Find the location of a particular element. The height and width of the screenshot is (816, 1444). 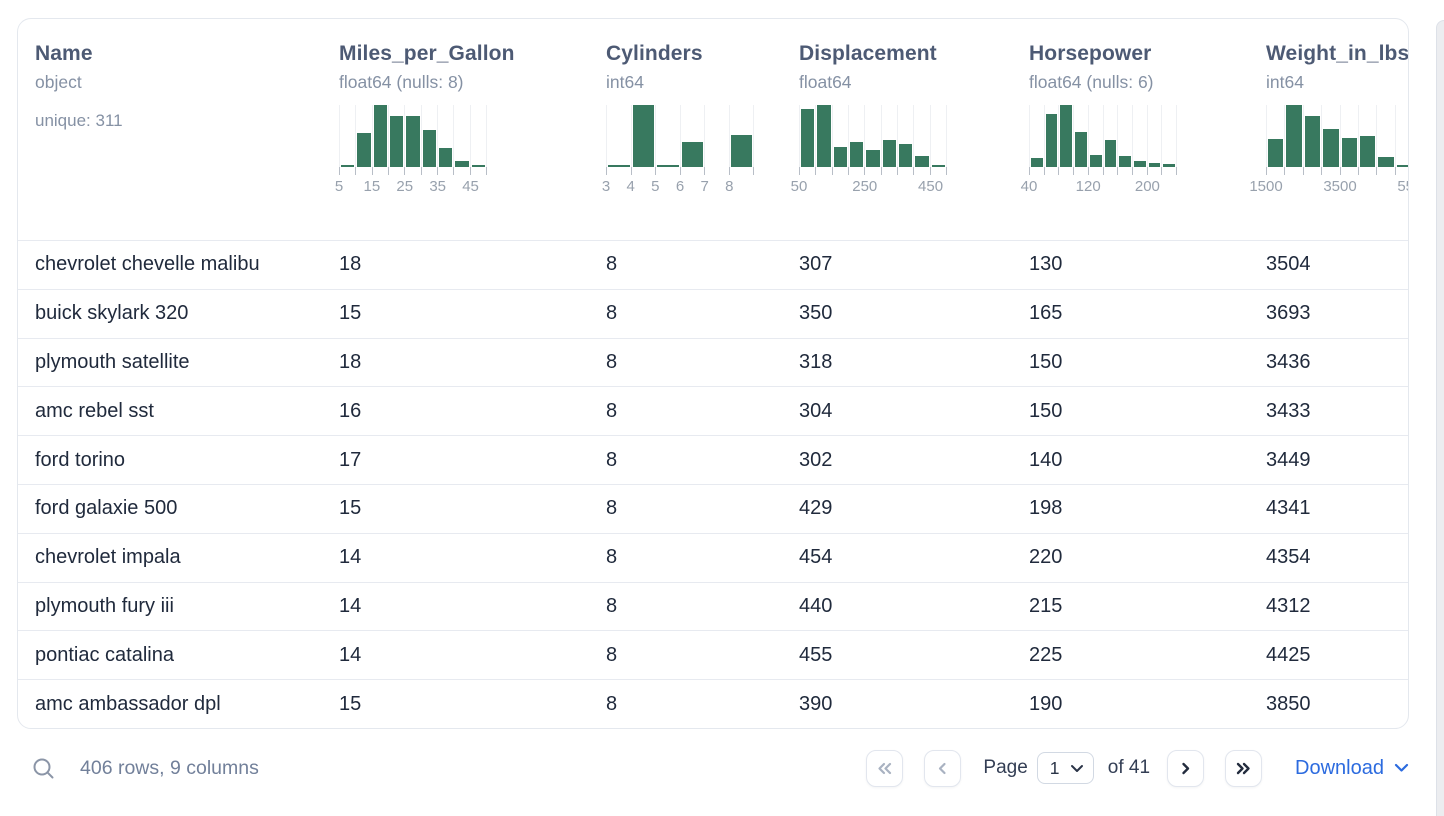

adjacent-panel-edge is located at coordinates (1440, 418).